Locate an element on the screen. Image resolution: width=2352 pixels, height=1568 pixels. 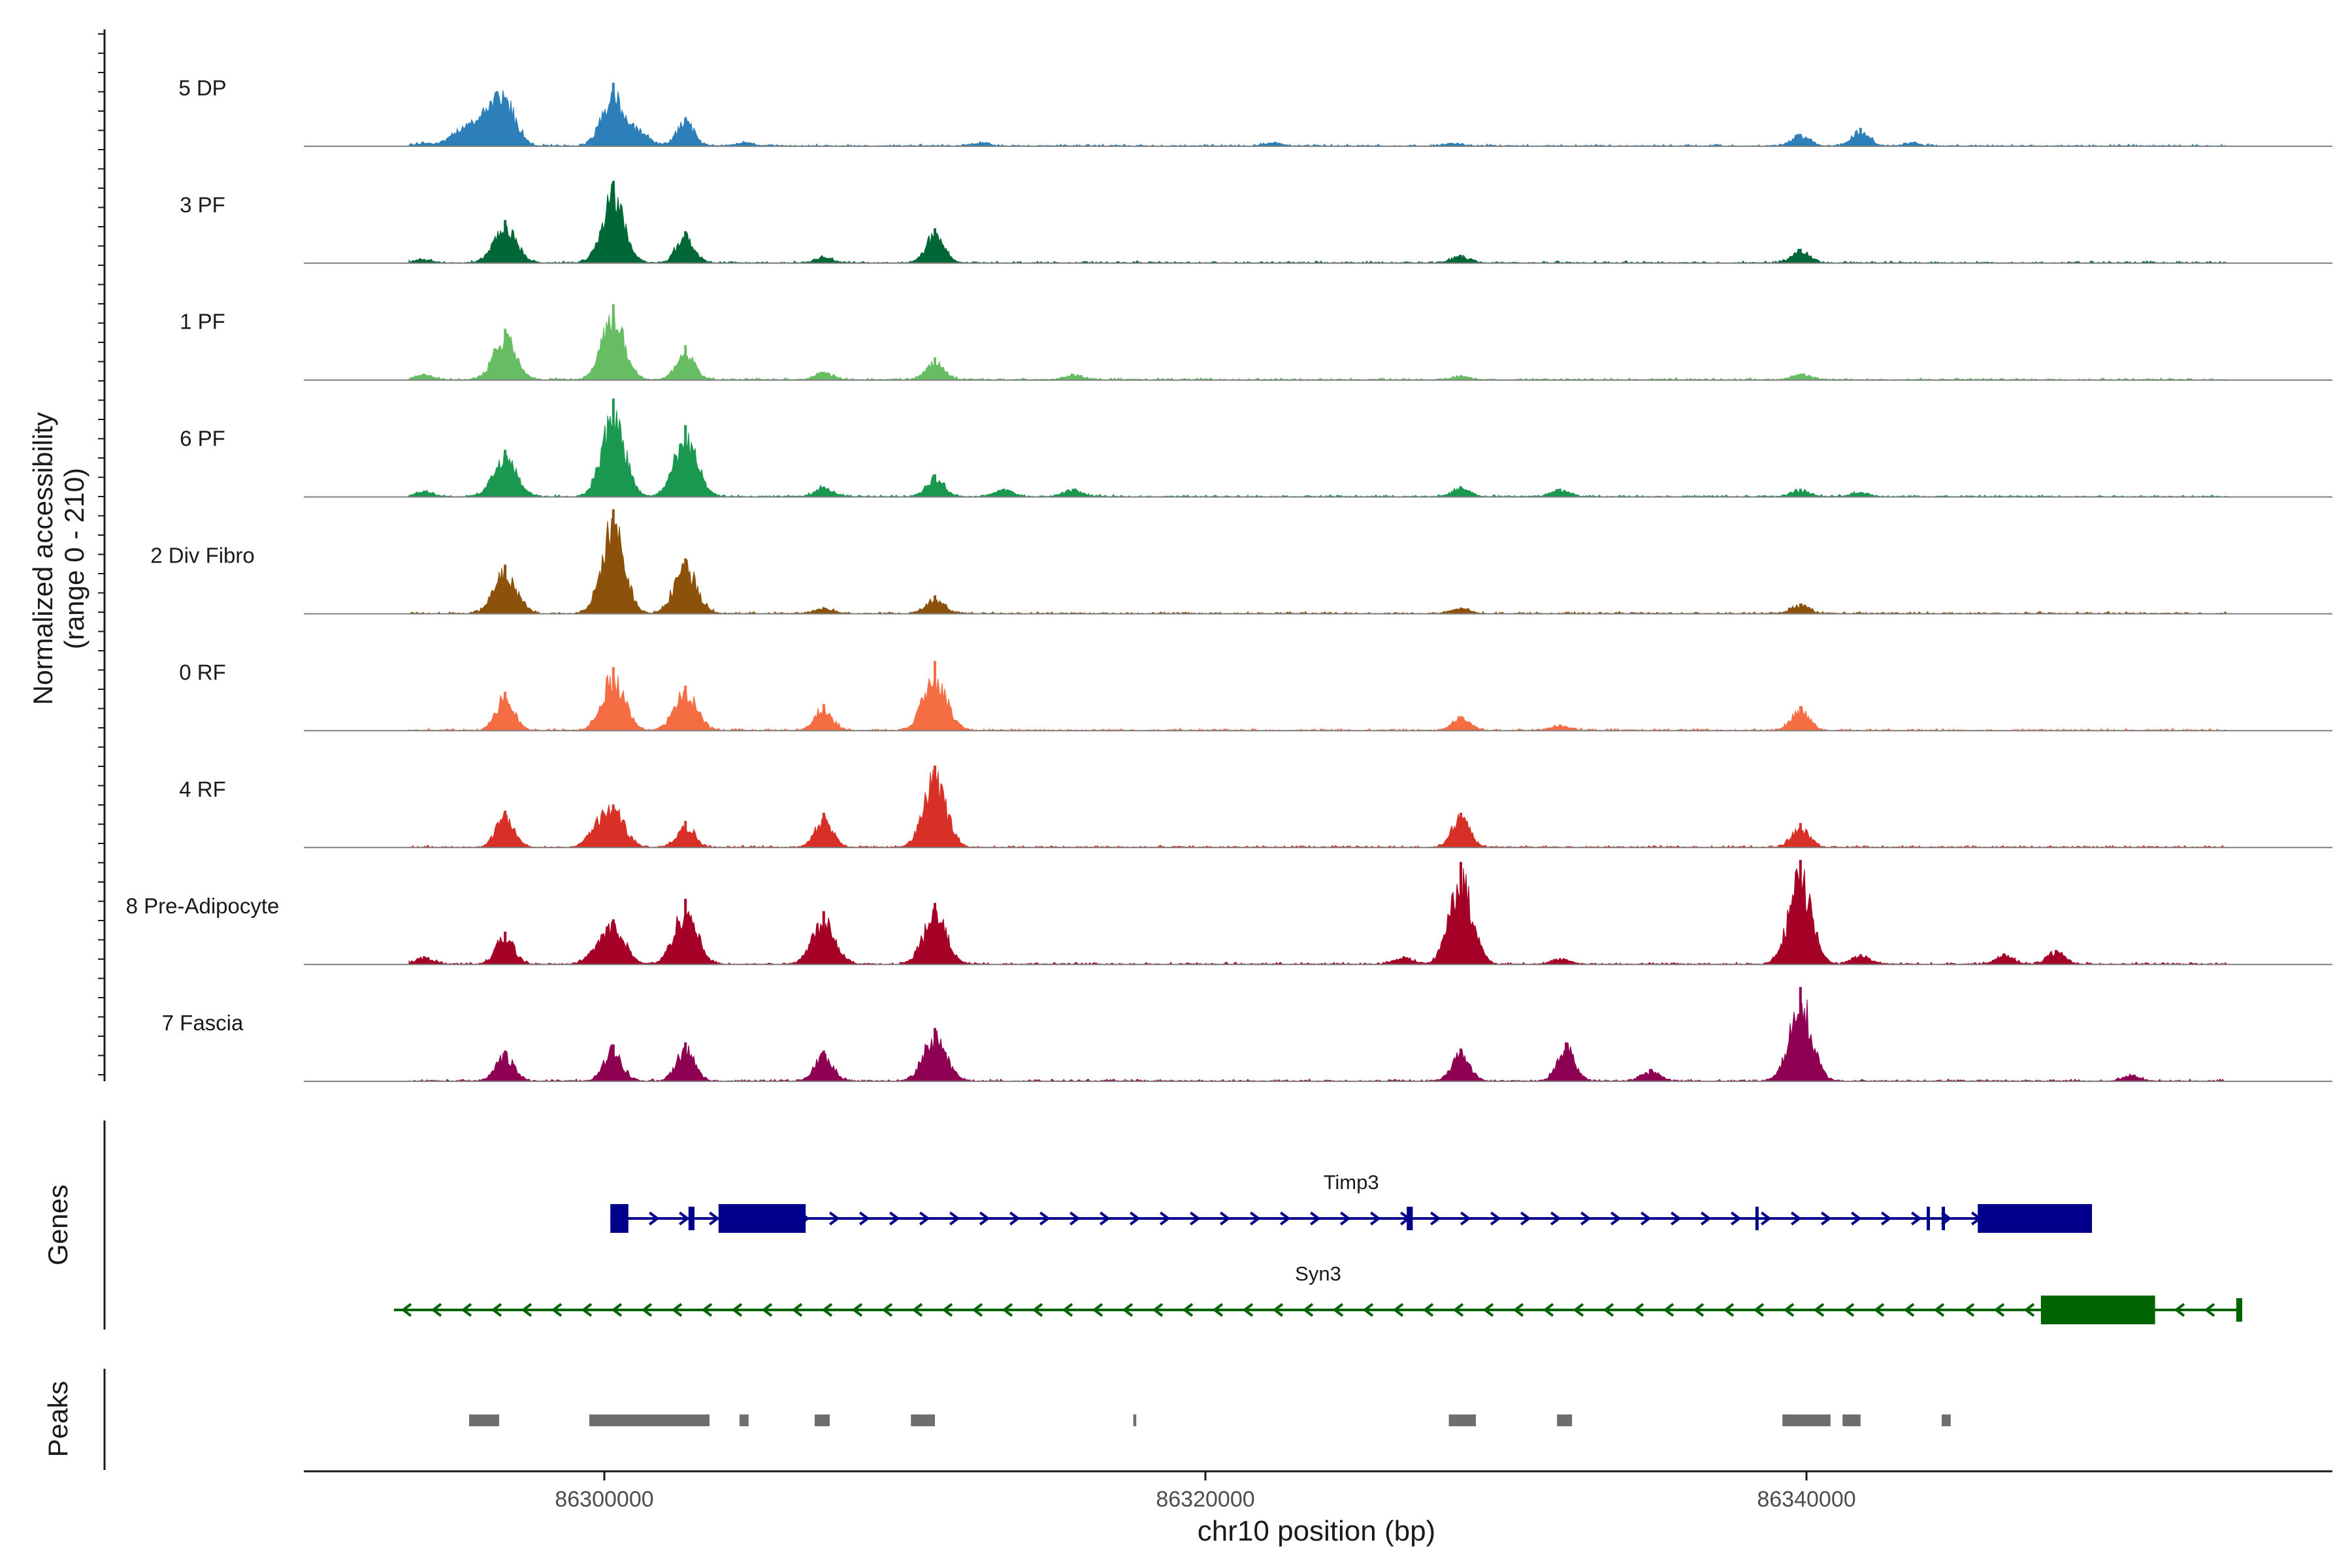
track-7-fascia: 7 Fascia is located at coordinates (1247, 1035).